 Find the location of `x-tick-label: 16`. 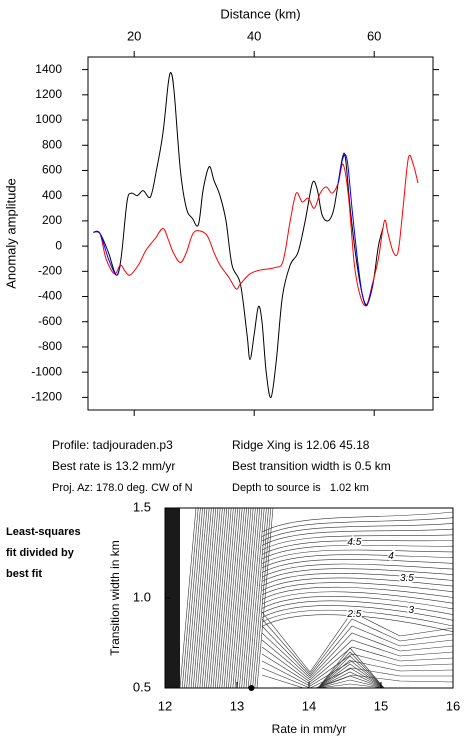

x-tick-label: 16 is located at coordinates (453, 705).